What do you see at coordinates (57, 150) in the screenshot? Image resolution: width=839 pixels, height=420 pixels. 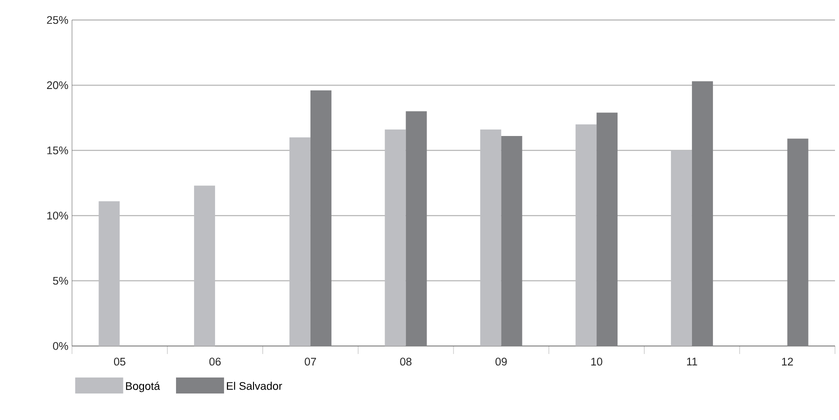 I see `y-tick-label: 15%` at bounding box center [57, 150].